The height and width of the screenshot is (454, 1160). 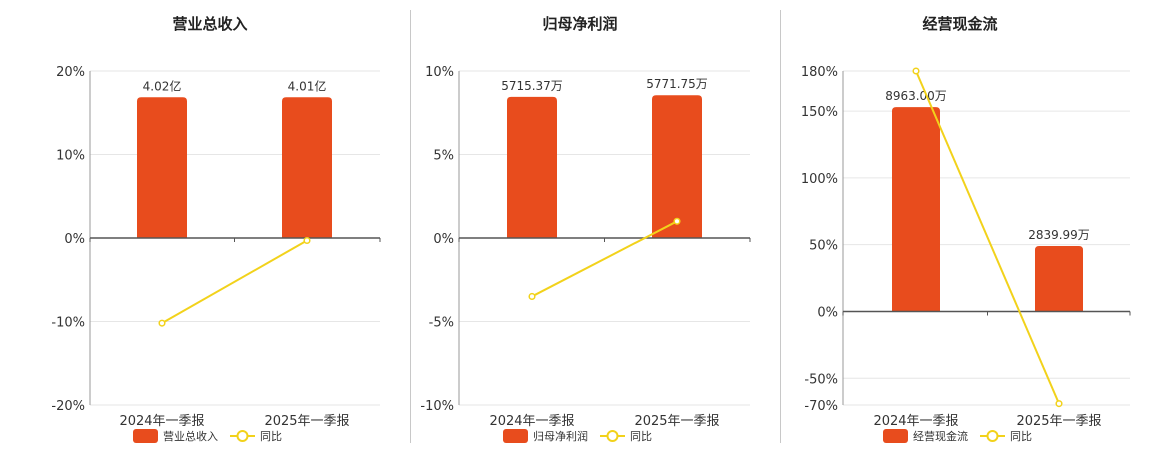 I want to click on bar-value-label: 4.01亿, so click(x=307, y=85).